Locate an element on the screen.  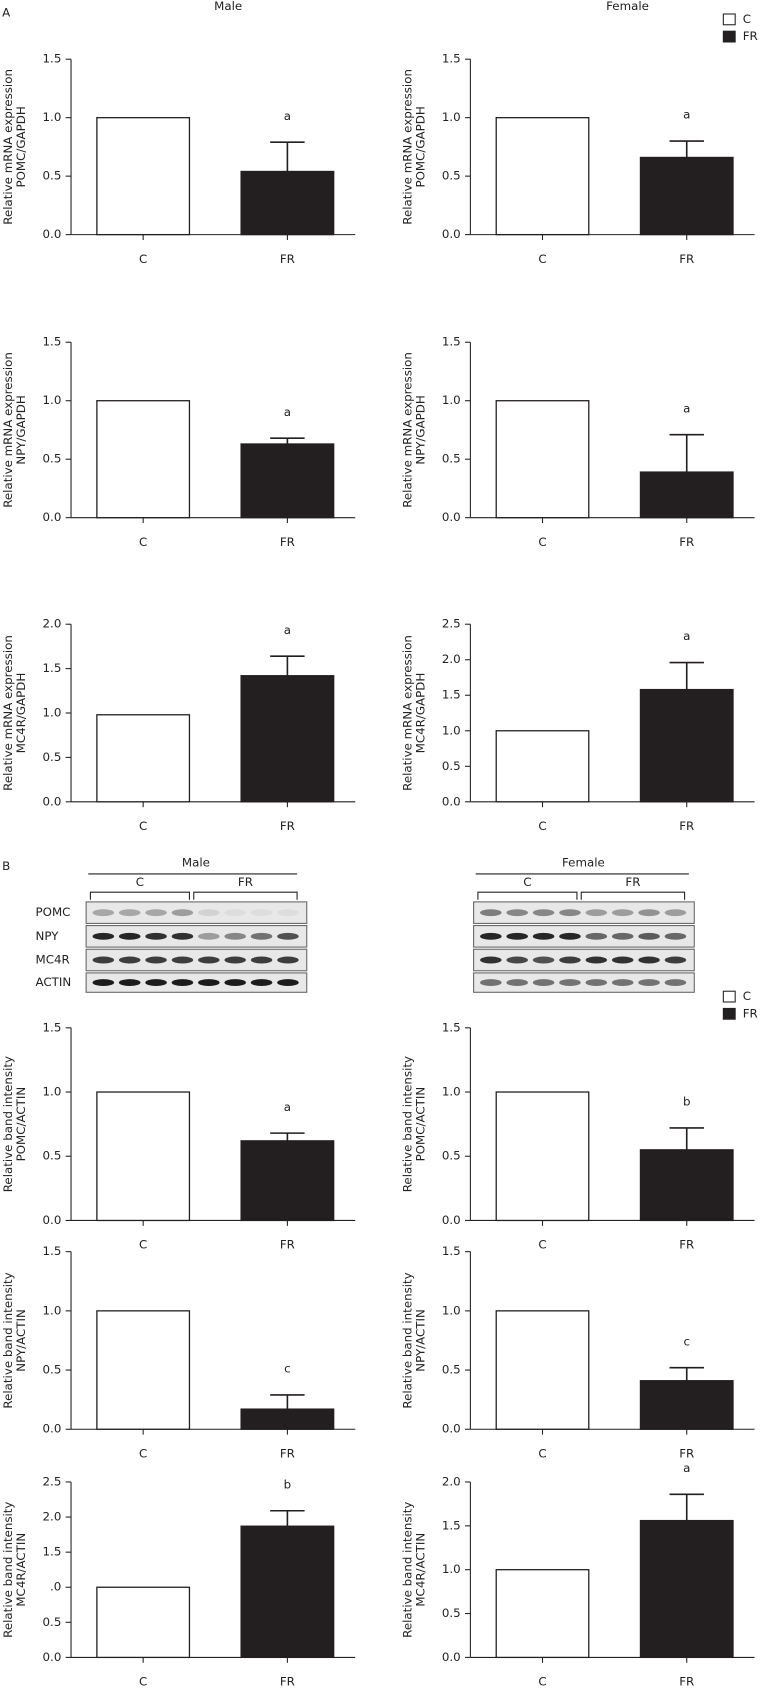
blot-row-label: NPY is located at coordinates (48, 936).